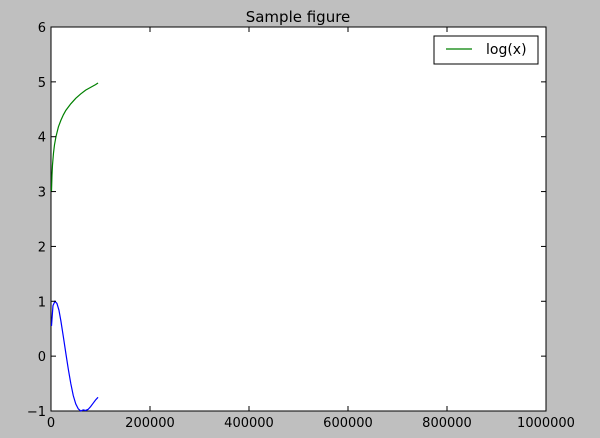  I want to click on y-tick-label-0: −1, so click(36, 412).